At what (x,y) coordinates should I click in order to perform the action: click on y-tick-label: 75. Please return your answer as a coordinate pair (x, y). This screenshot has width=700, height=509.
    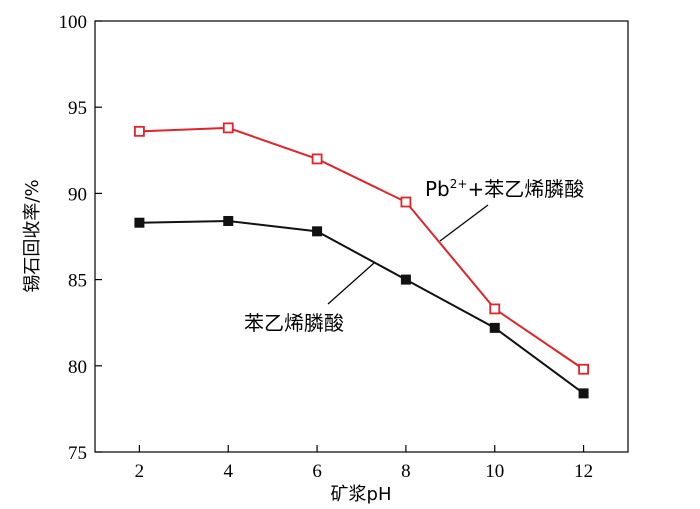
    Looking at the image, I should click on (77, 453).